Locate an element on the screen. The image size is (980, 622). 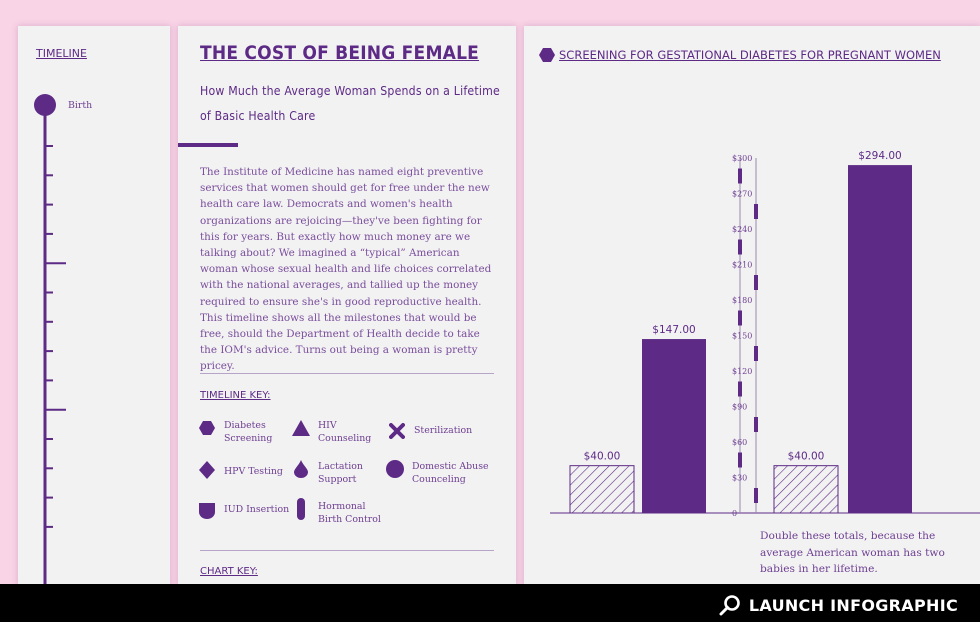
key-label: Lactation is located at coordinates (340, 466).